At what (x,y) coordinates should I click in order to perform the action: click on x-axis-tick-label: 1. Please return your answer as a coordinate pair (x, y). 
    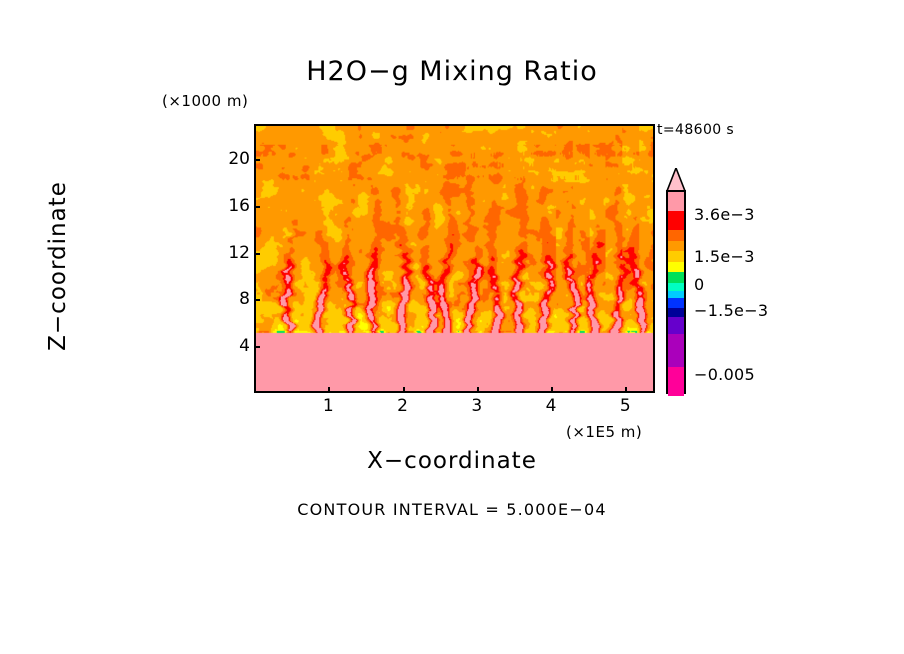
    Looking at the image, I should click on (328, 406).